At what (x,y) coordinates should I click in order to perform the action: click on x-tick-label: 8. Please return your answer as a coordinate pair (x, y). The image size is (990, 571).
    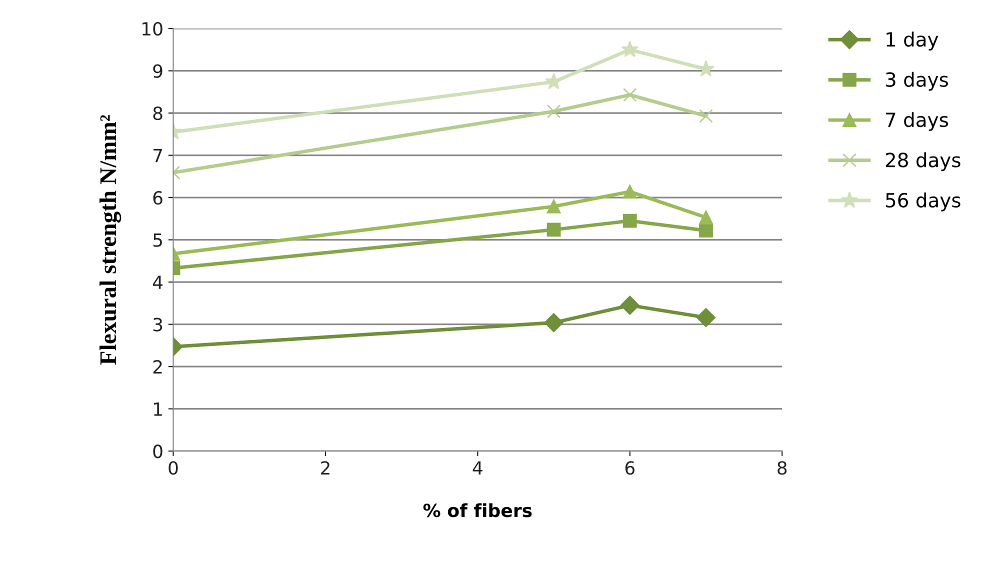
    Looking at the image, I should click on (782, 468).